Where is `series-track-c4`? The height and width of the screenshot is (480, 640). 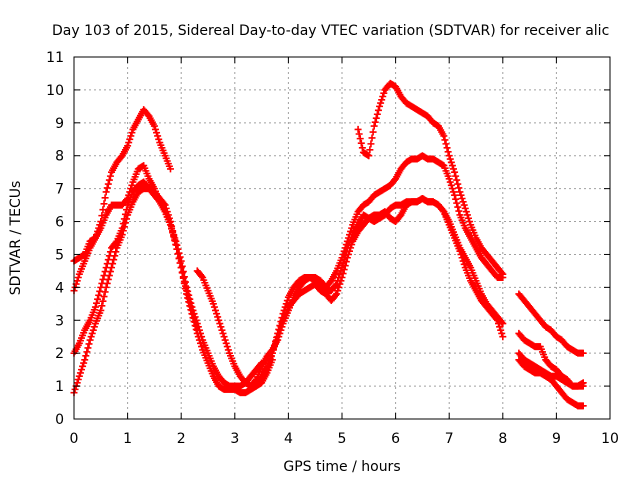 series-track-c4 is located at coordinates (551, 383).